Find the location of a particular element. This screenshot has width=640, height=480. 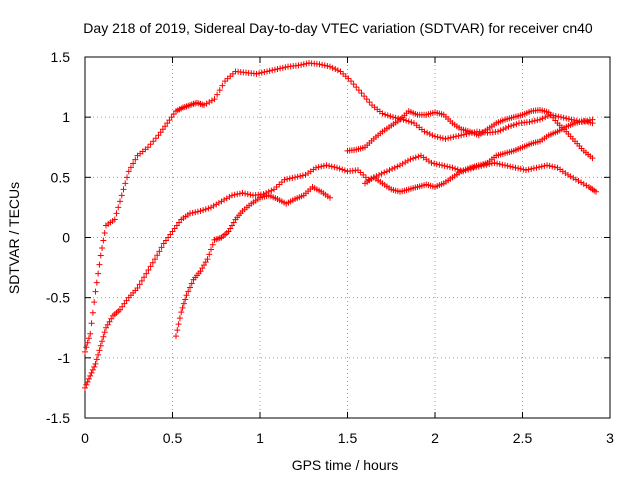

y-tick-label: -1 is located at coordinates (64, 358).